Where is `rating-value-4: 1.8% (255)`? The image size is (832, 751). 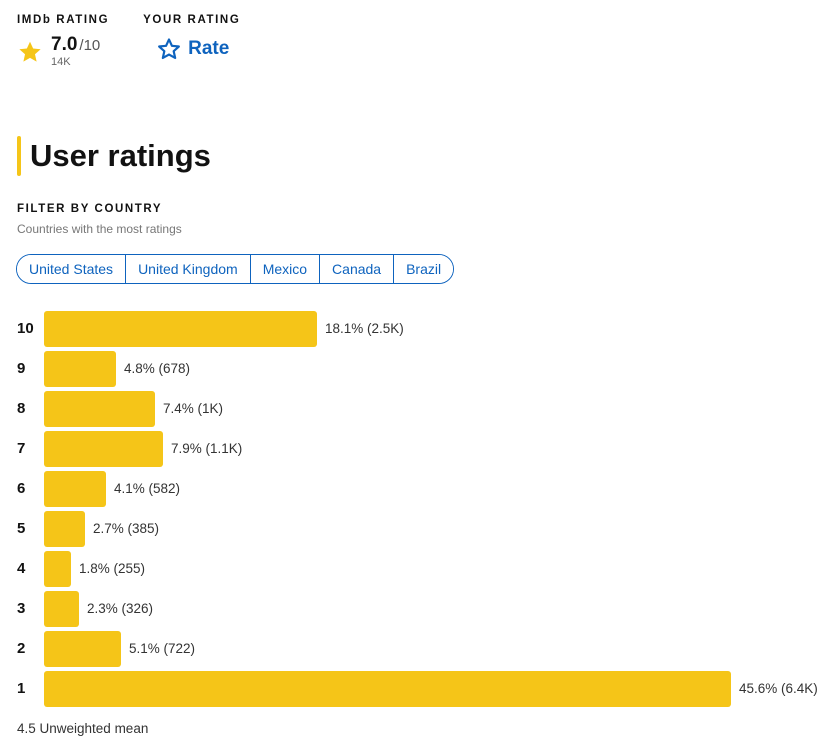
rating-value-4: 1.8% (255) is located at coordinates (112, 568).